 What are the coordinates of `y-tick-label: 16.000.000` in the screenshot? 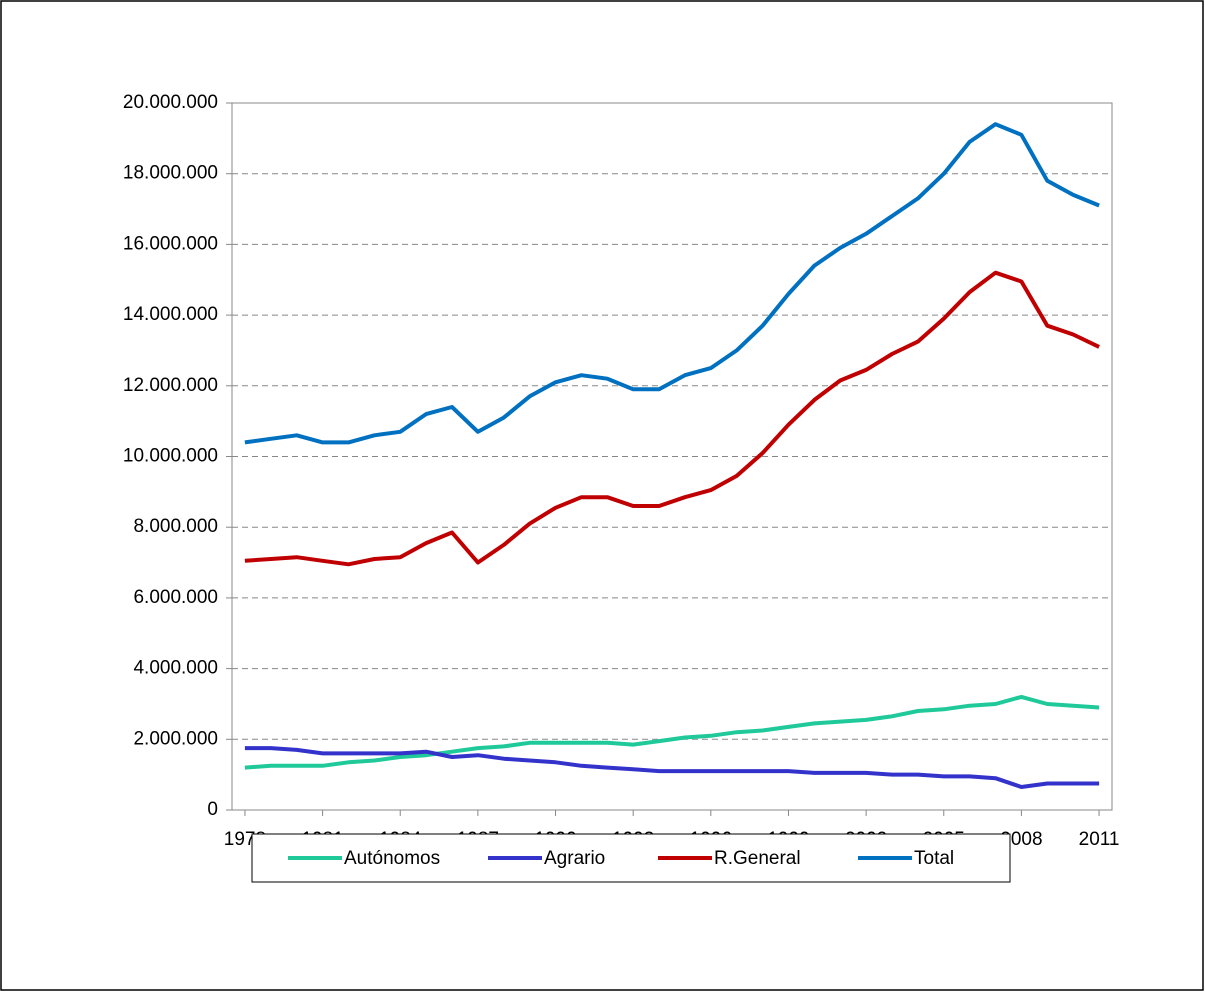 It's located at (170, 243).